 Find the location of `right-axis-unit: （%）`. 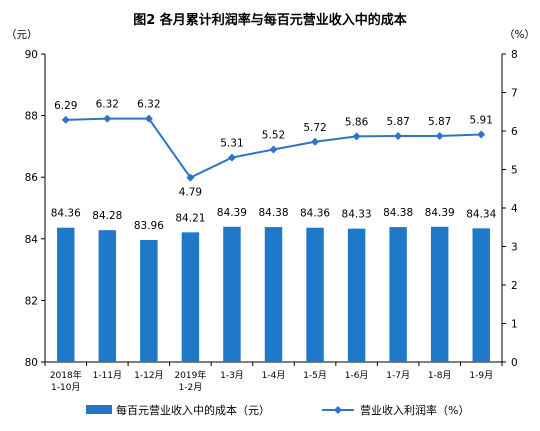

right-axis-unit: （%） is located at coordinates (519, 35).